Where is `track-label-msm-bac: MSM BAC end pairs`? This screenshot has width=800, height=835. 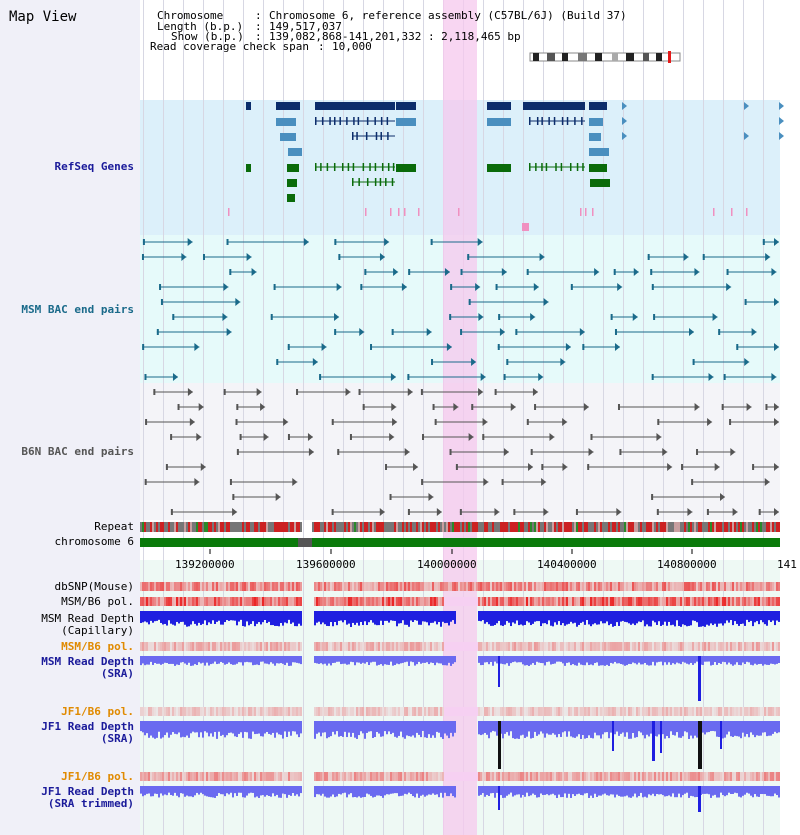
track-label-msm-bac: MSM BAC end pairs is located at coordinates (77, 309).